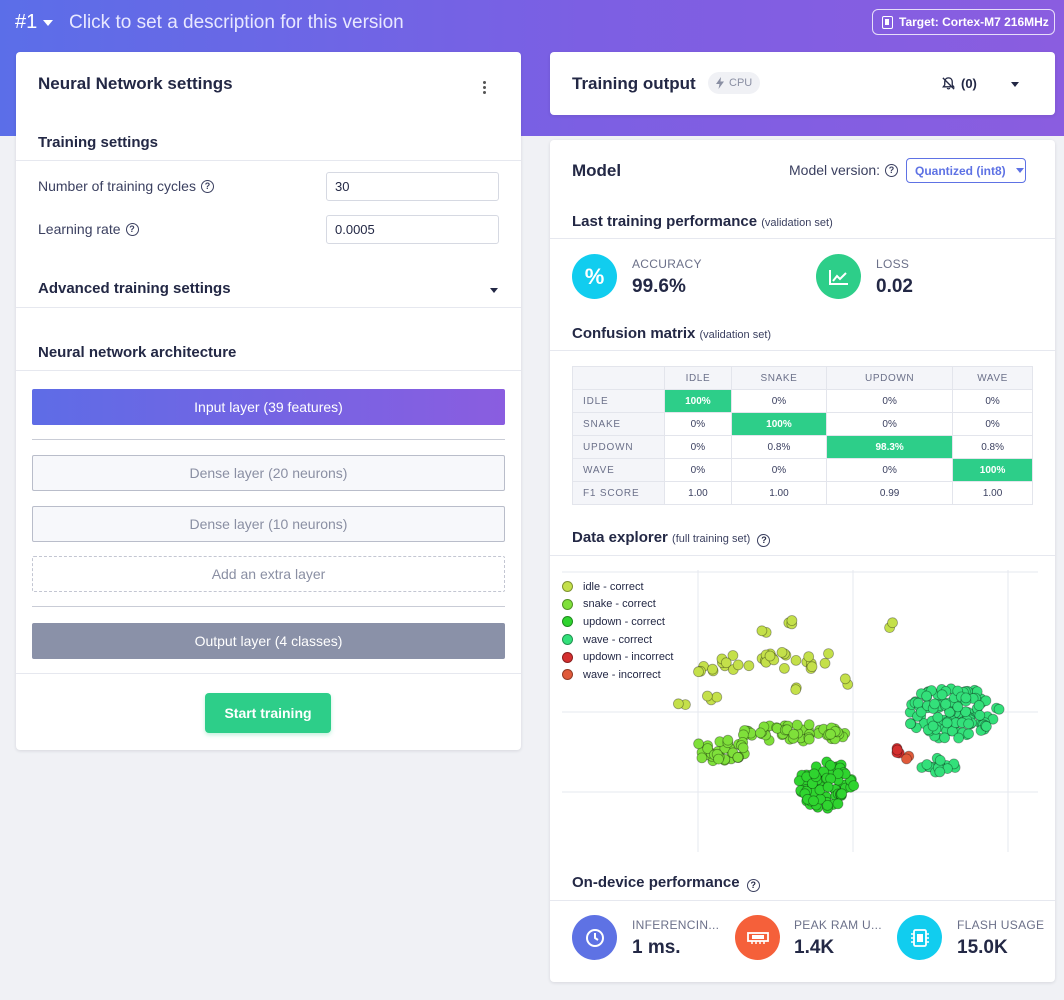 This screenshot has height=1000, width=1064. What do you see at coordinates (618, 378) in the screenshot?
I see `table-corner` at bounding box center [618, 378].